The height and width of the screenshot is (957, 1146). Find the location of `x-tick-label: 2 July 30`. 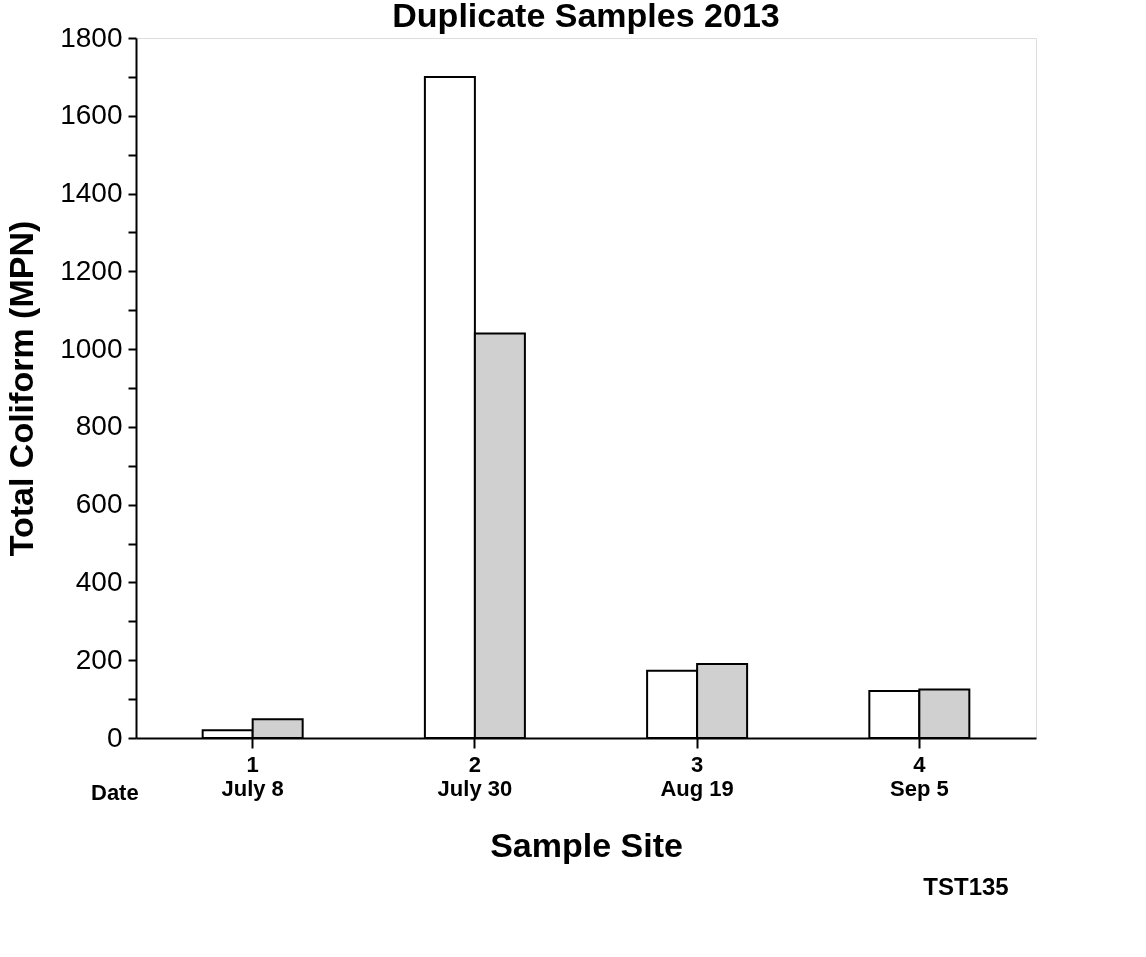

x-tick-label: 2 July 30 is located at coordinates (475, 776).